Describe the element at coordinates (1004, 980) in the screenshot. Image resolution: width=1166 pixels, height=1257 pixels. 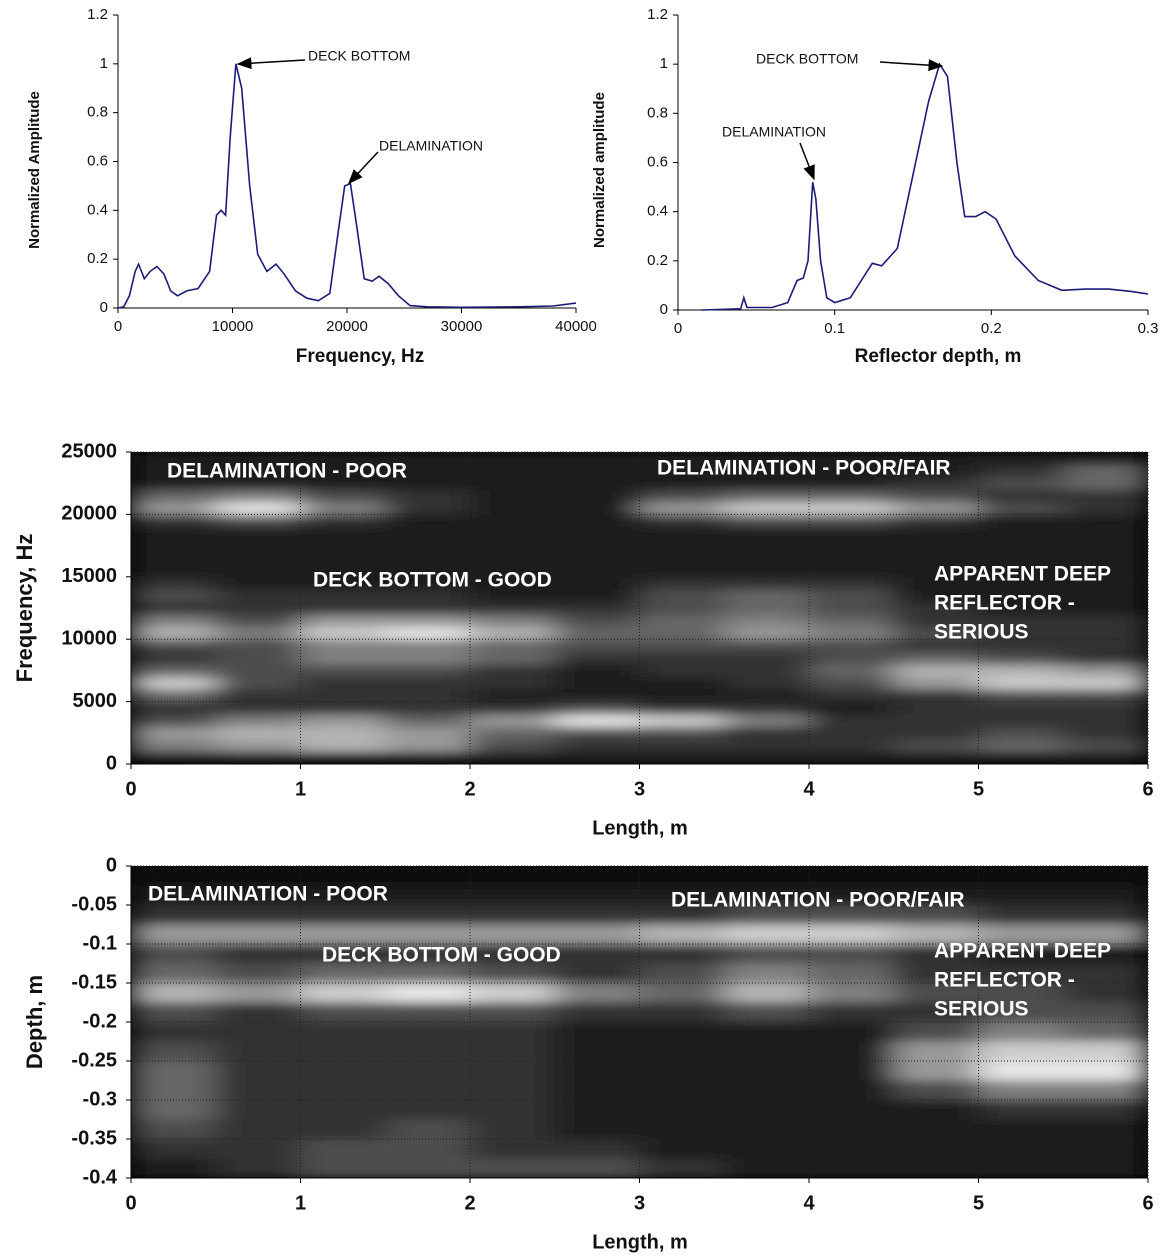
I see `annotation: REFLECTOR -` at that location.